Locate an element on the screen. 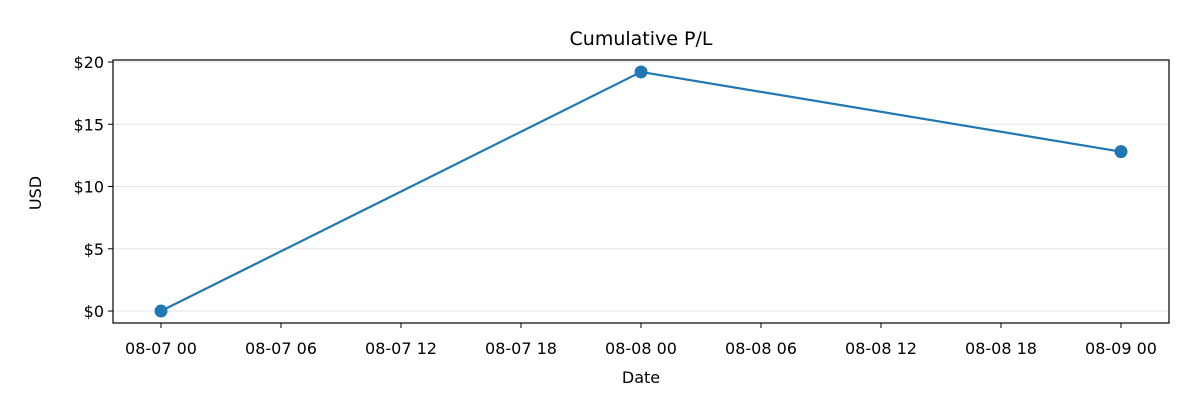 The image size is (1200, 416). x-tick-label: 08-08 06 is located at coordinates (761, 348).